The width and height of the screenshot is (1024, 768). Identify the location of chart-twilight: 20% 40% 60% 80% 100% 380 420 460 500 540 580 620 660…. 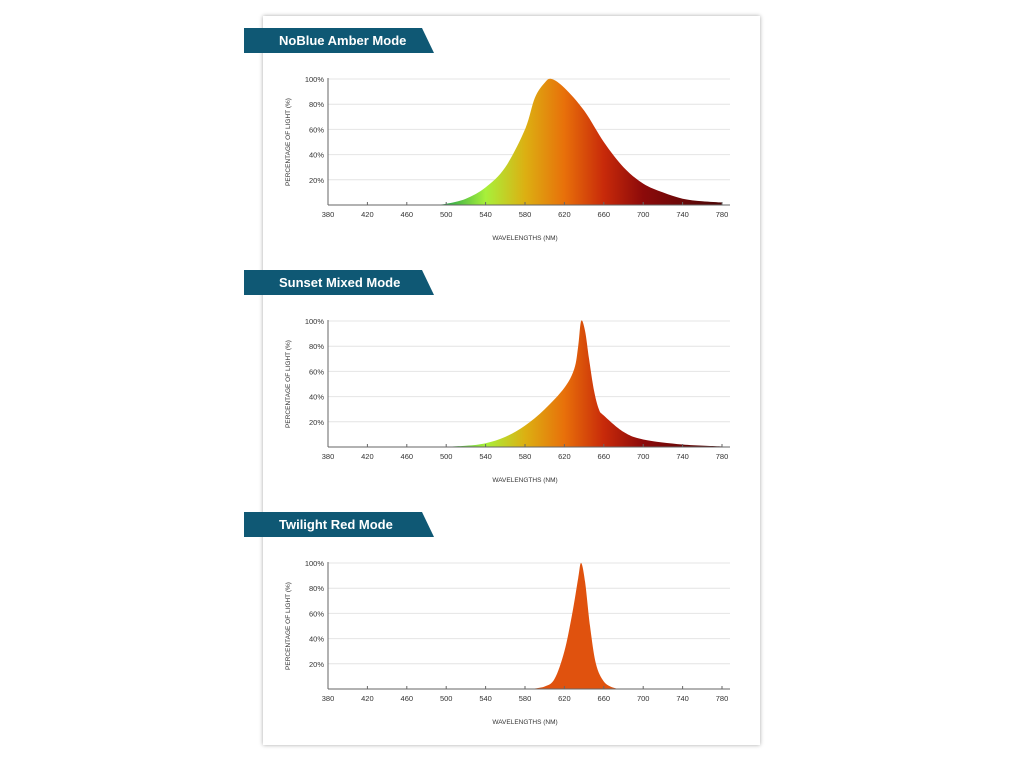
(507, 642).